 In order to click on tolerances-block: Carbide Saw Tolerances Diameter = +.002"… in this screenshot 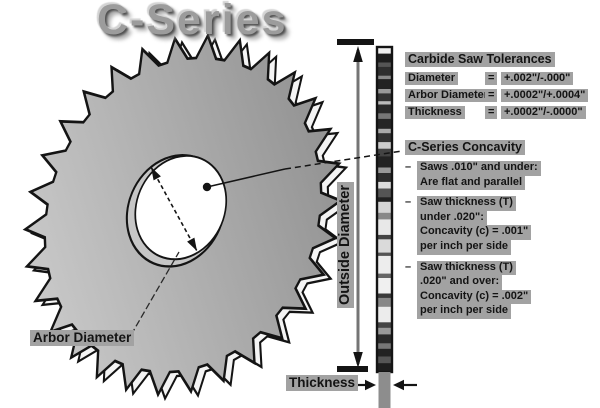, I will do `click(502, 87)`.